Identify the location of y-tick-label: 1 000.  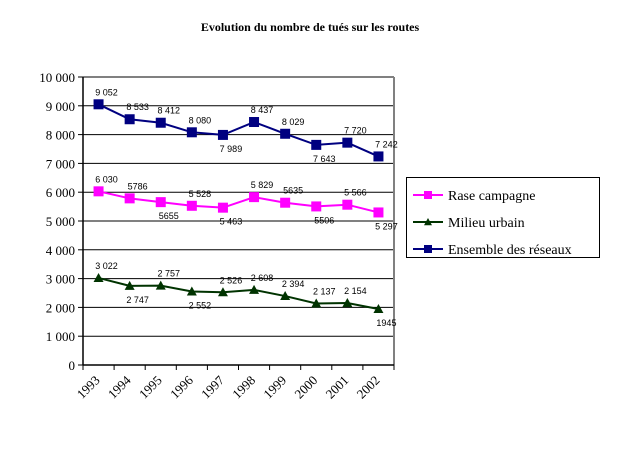
(60, 336).